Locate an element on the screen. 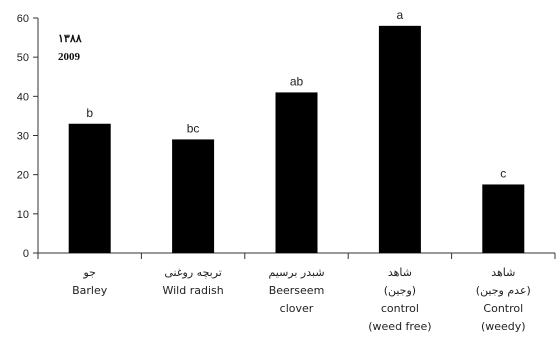 The image size is (558, 358). x-tick-label: (وجین) is located at coordinates (400, 290).